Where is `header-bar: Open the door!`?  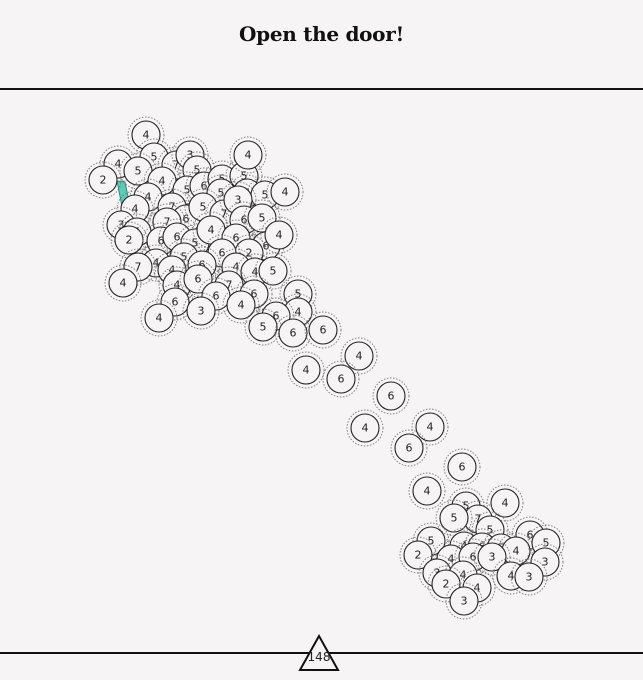 header-bar: Open the door! is located at coordinates (321, 45).